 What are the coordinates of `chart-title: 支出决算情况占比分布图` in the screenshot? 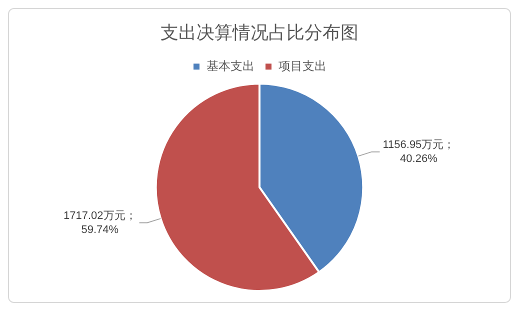 It's located at (259, 33).